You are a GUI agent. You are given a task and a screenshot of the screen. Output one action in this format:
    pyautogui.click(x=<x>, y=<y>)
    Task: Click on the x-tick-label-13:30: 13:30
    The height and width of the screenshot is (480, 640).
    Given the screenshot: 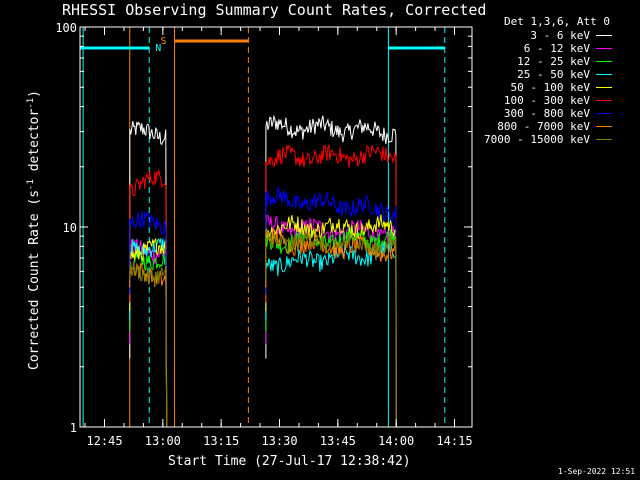 What is the action you would take?
    pyautogui.click(x=279, y=441)
    